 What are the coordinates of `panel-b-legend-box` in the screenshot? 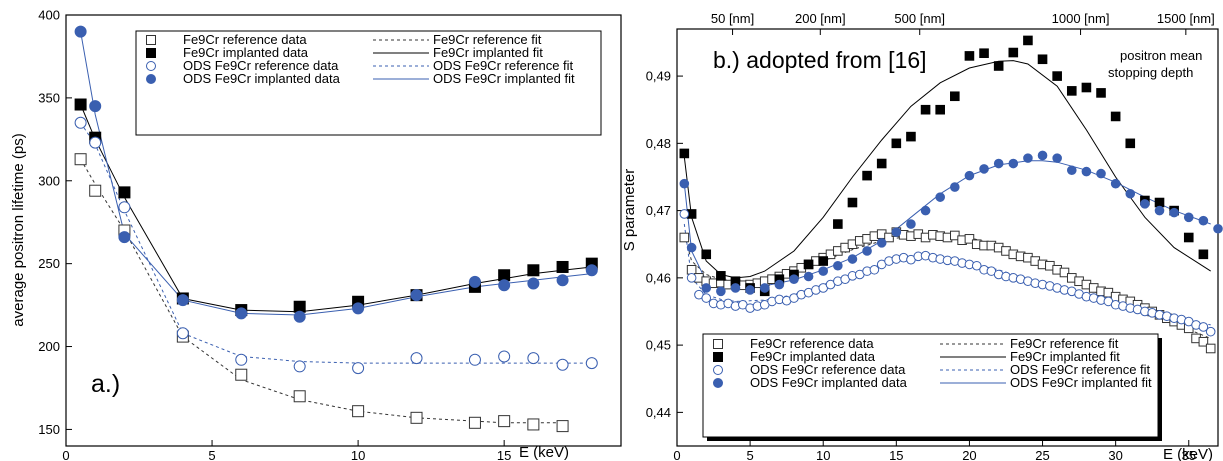 It's located at (930, 385).